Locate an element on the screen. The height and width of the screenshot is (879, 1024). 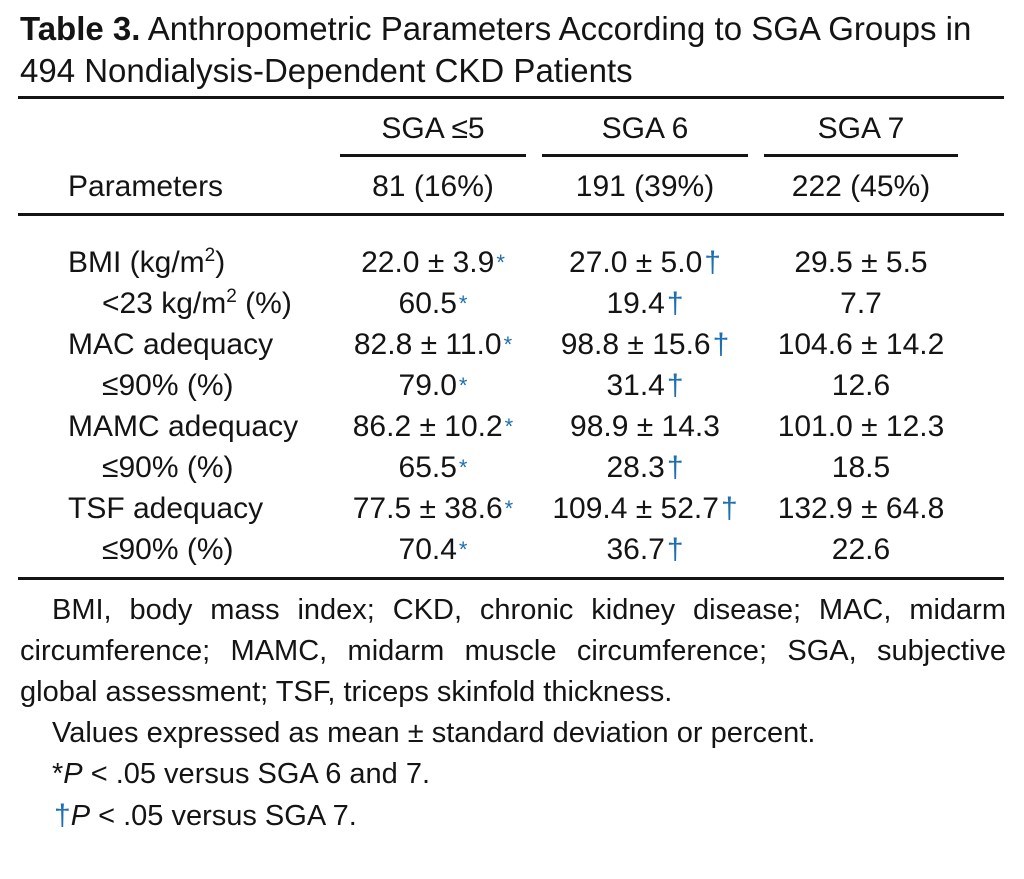
table-cell: 70.4* is located at coordinates (433, 550).